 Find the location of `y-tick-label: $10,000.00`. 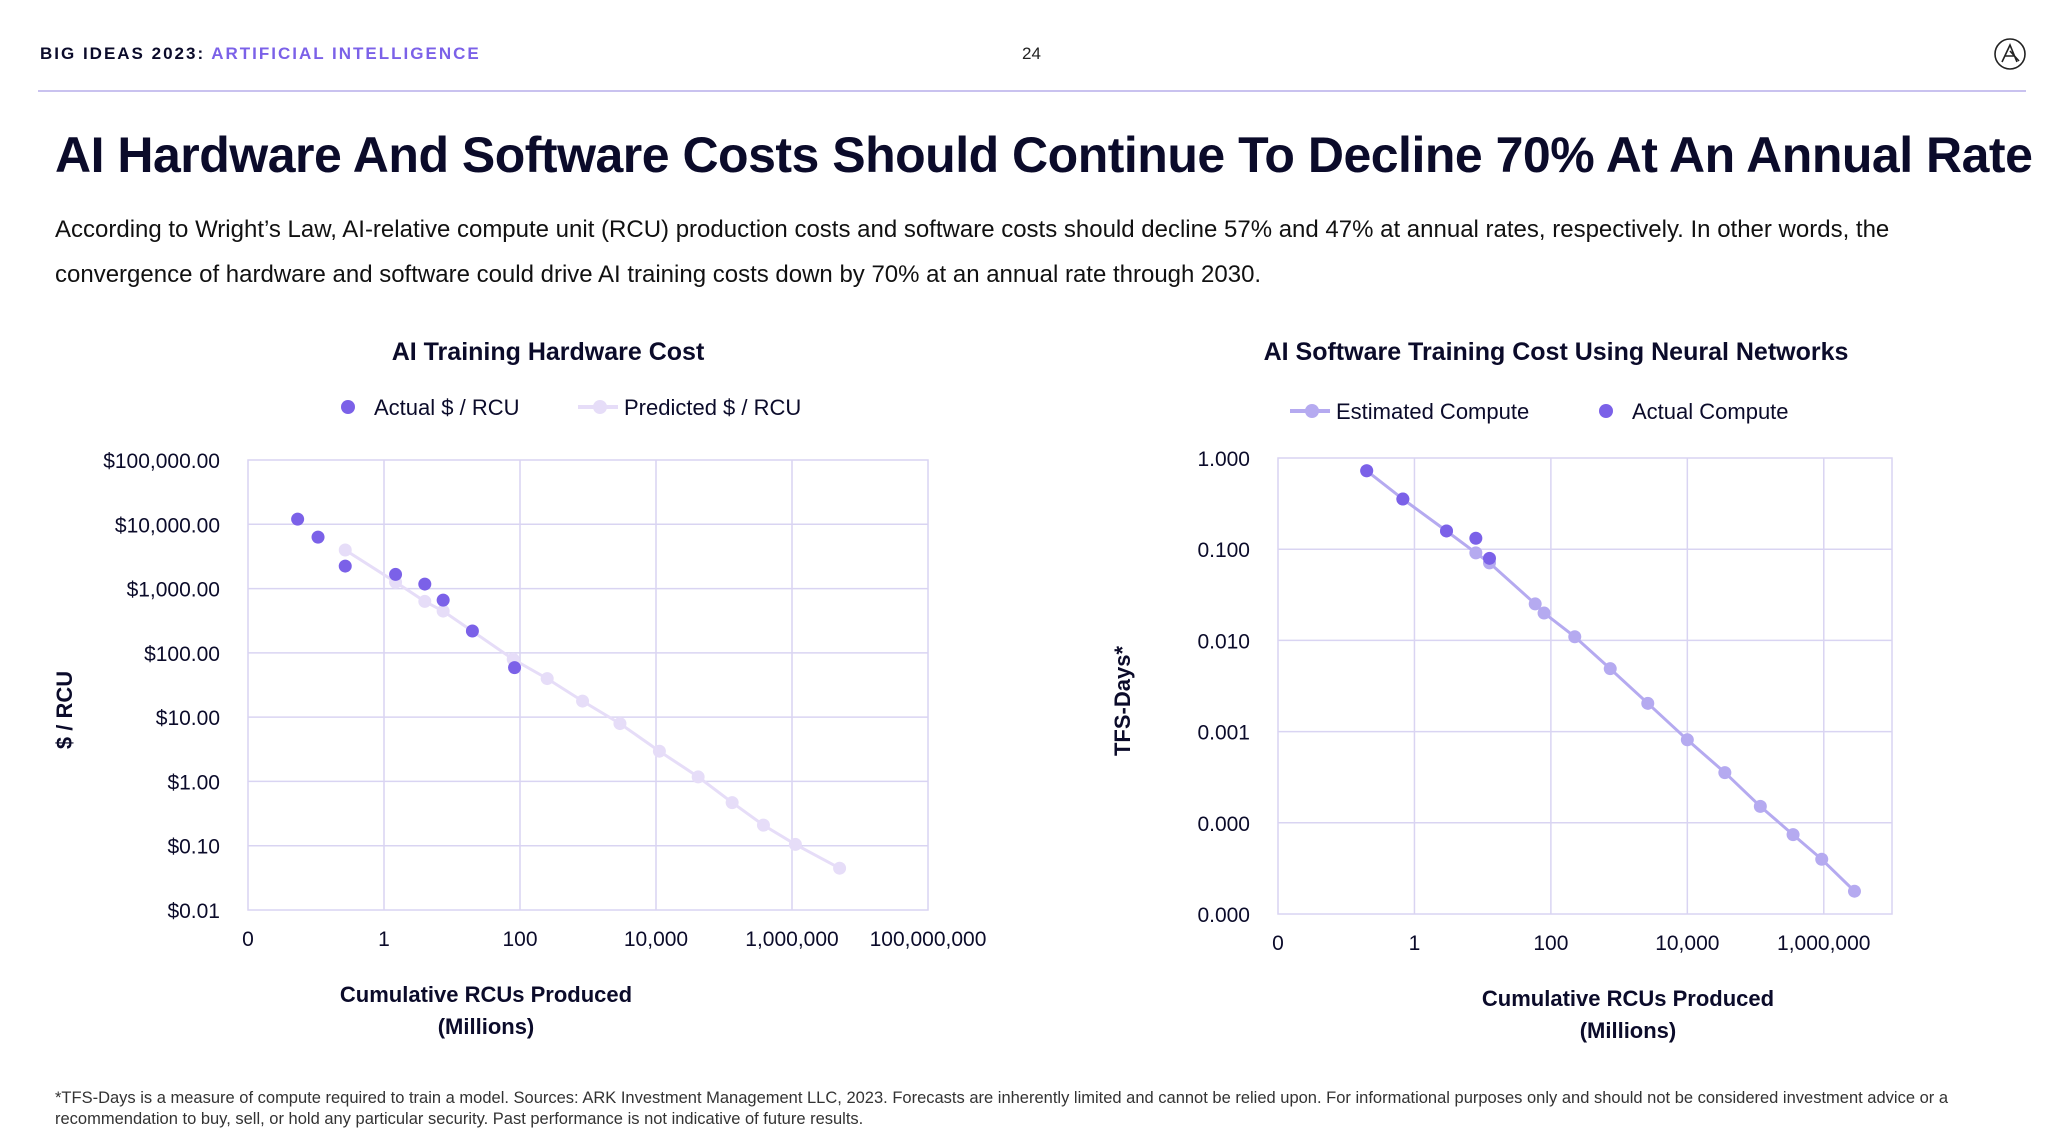

y-tick-label: $10,000.00 is located at coordinates (167, 525).